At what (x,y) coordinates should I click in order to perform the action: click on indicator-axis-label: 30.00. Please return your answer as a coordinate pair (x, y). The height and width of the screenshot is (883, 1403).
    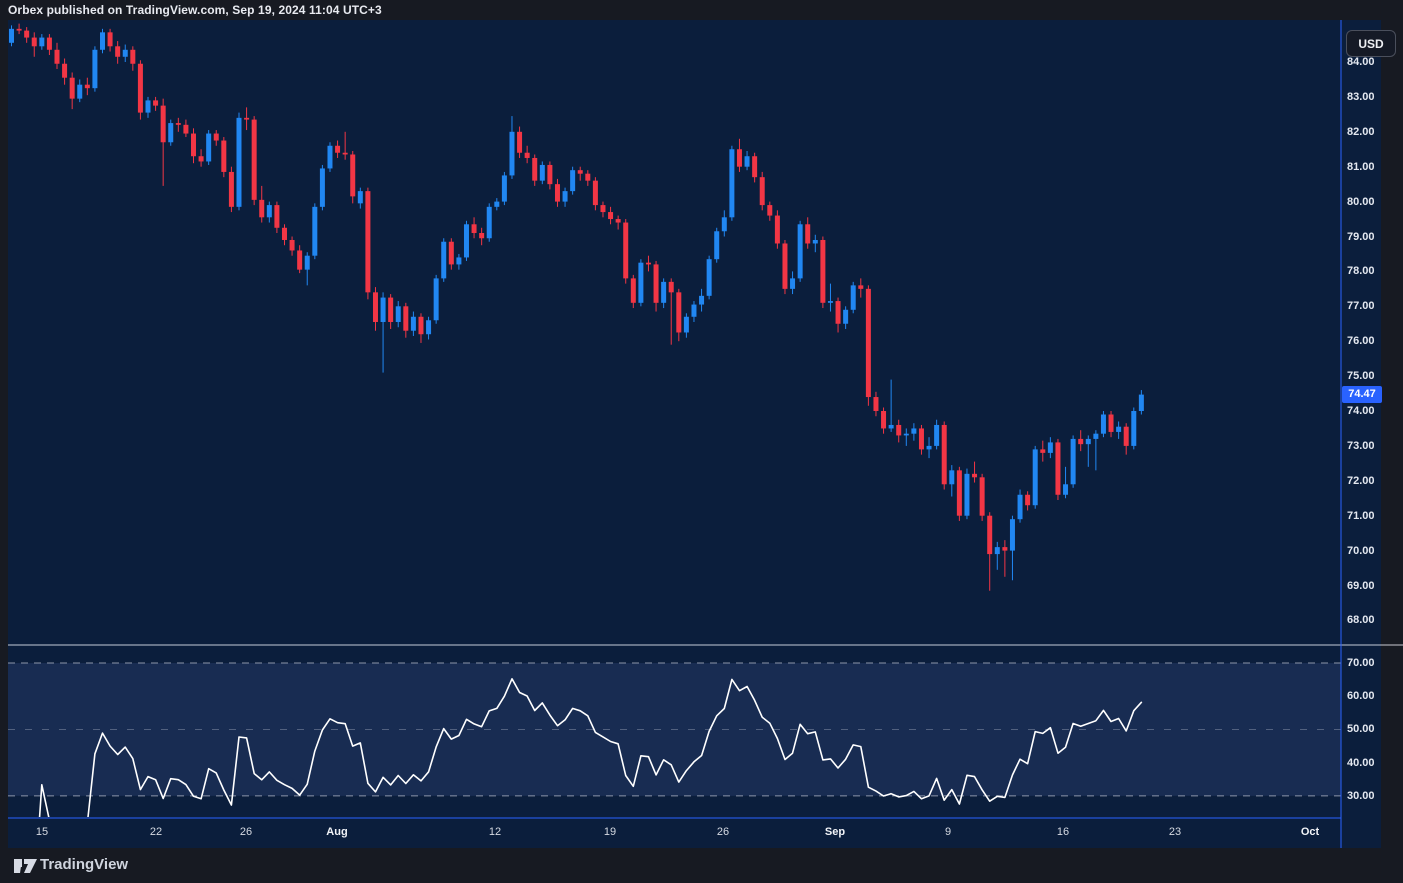
    Looking at the image, I should click on (1361, 795).